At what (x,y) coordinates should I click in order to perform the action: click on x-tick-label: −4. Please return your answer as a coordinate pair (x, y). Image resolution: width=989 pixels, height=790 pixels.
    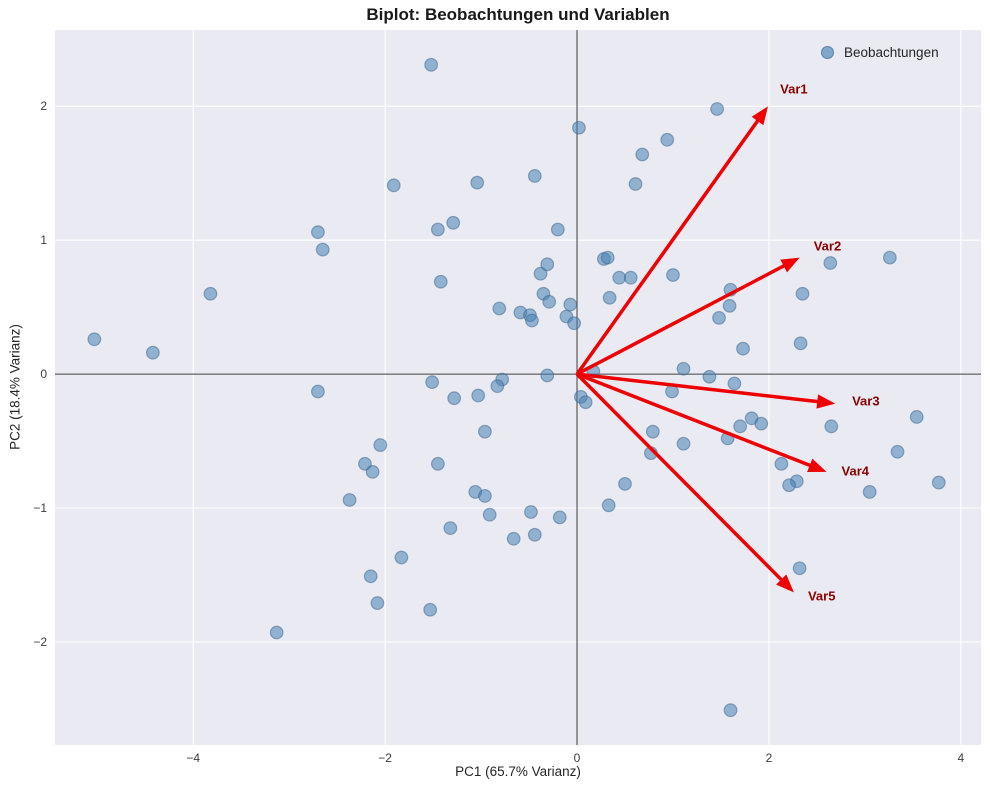
    Looking at the image, I should click on (193, 758).